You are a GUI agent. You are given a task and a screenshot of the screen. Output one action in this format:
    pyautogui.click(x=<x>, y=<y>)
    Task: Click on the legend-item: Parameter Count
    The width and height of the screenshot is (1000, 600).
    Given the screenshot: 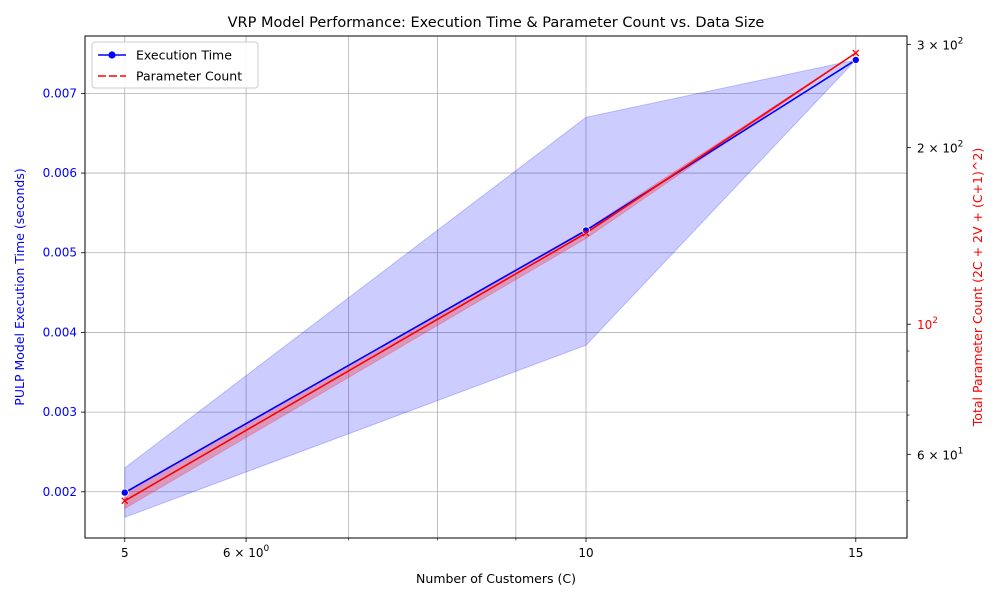 What is the action you would take?
    pyautogui.click(x=170, y=76)
    